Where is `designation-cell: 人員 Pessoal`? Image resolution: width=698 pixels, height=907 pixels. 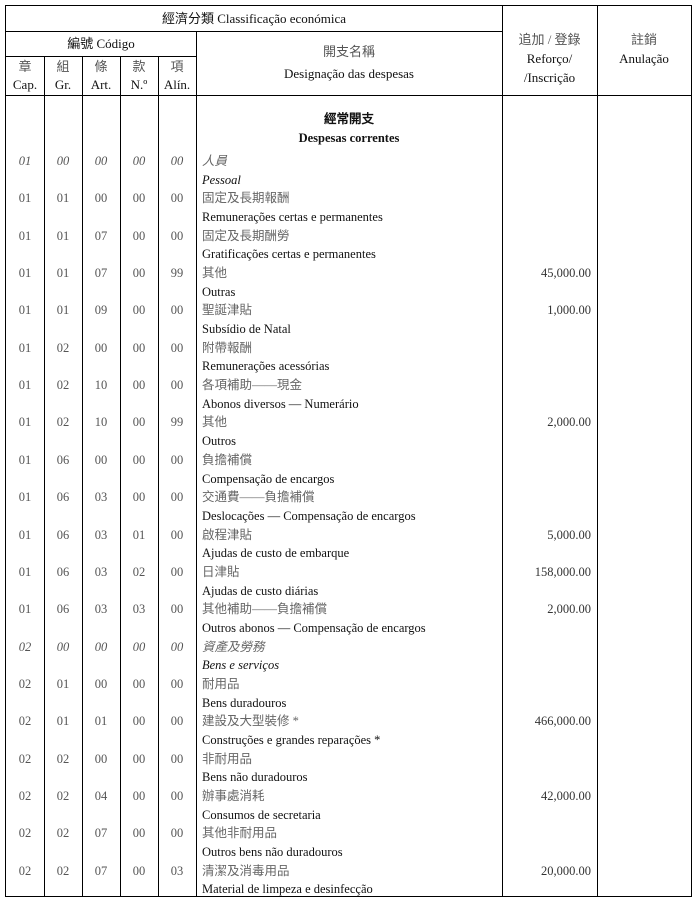 designation-cell: 人員 Pessoal is located at coordinates (221, 170).